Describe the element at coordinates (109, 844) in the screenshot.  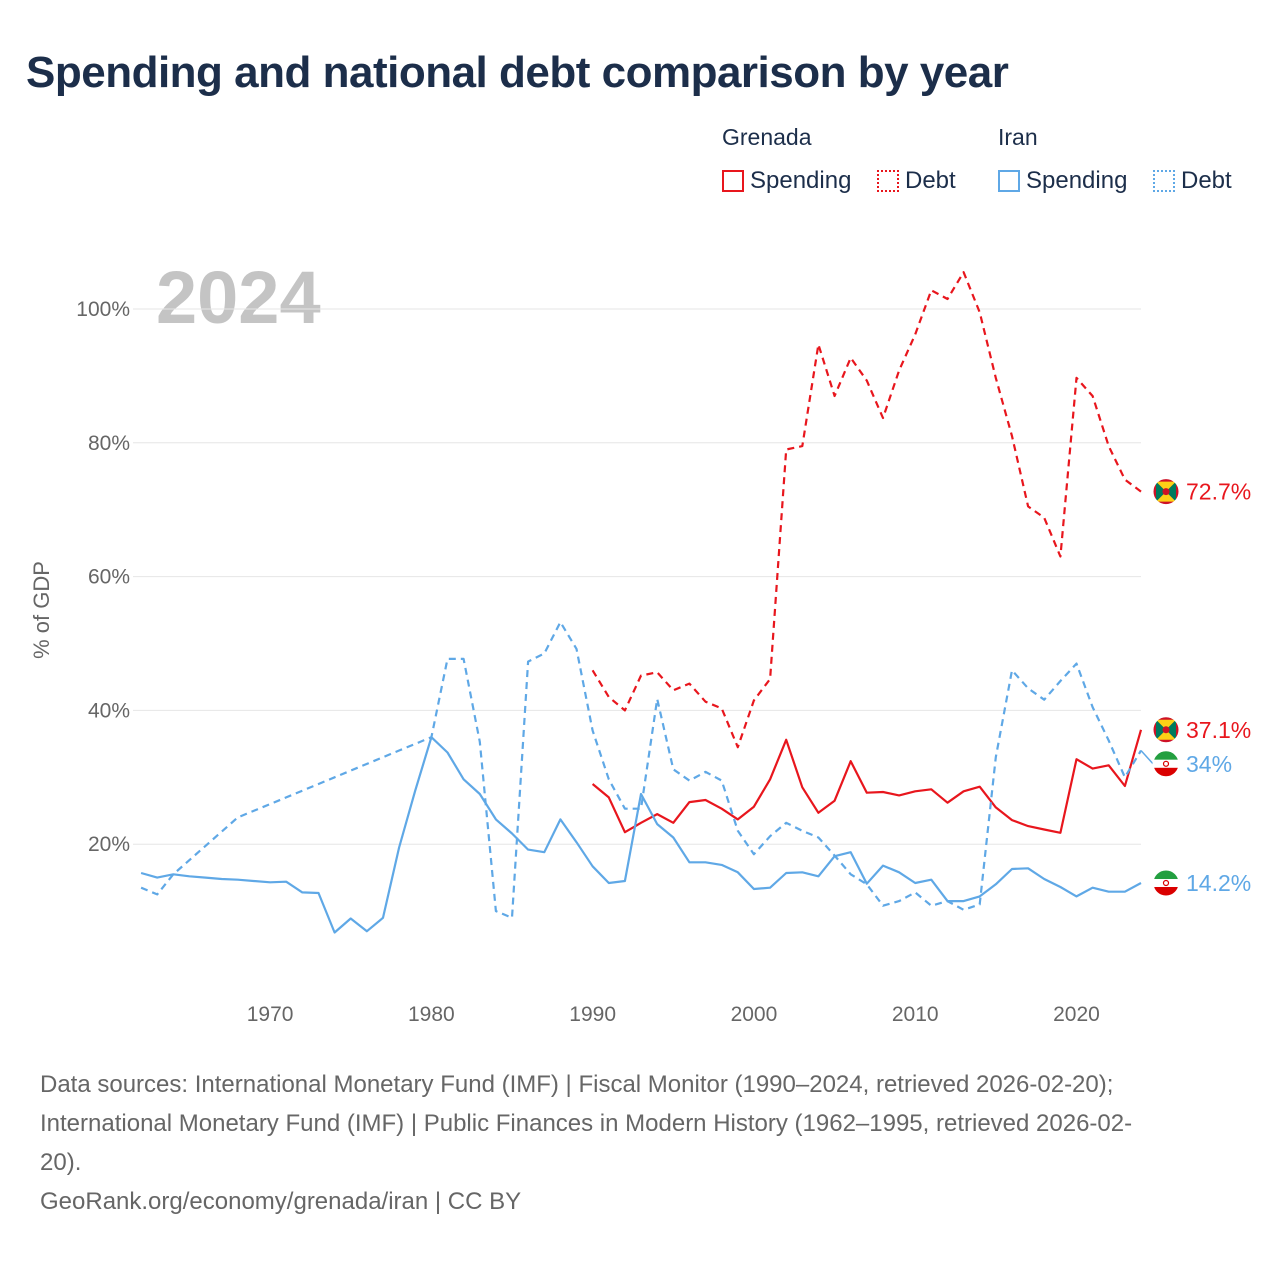
I see `y-tick-label: 20%` at that location.